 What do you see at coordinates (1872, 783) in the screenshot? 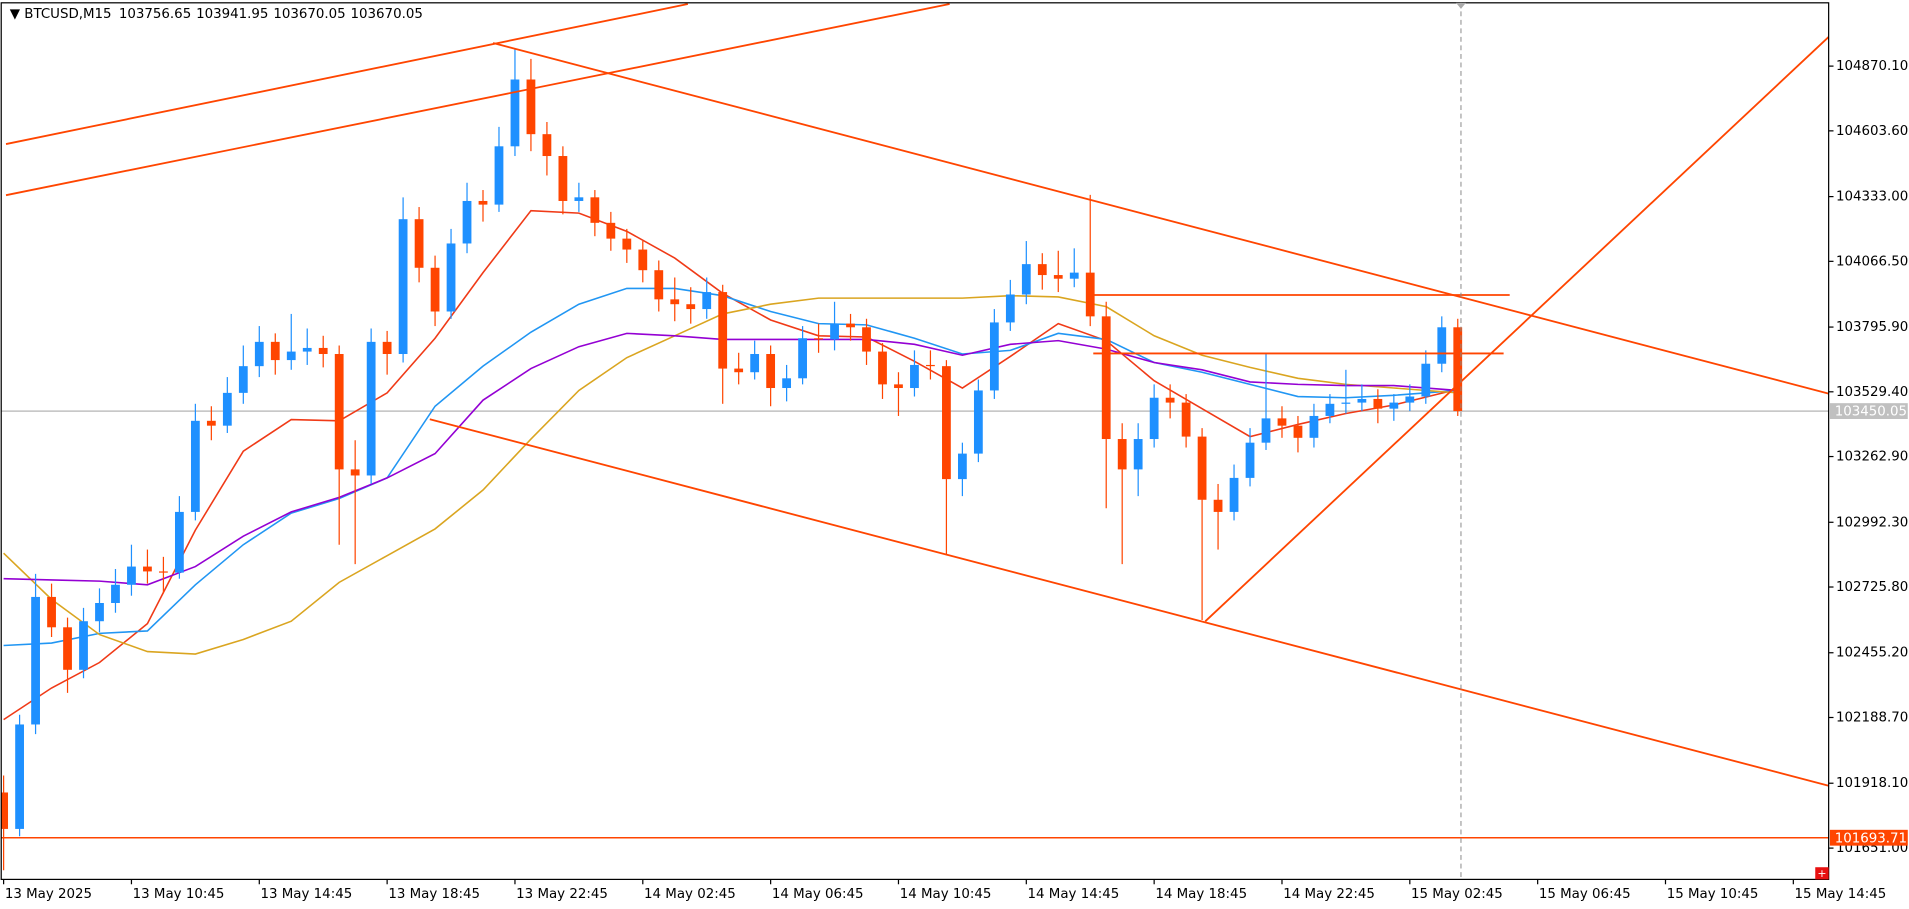
I see `y-tick-label: 101918.10` at bounding box center [1872, 783].